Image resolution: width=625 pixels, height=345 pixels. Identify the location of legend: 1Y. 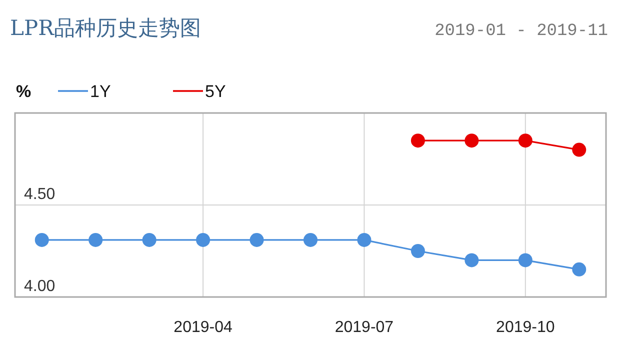
(100, 91).